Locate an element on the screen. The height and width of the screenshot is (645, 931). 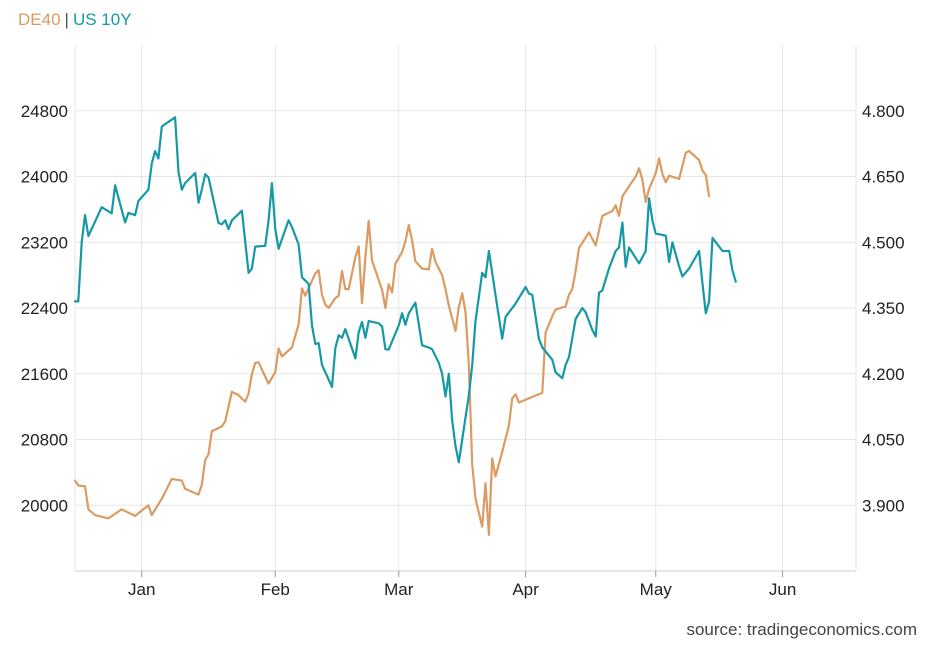
legend-de40: DE40 is located at coordinates (39, 19).